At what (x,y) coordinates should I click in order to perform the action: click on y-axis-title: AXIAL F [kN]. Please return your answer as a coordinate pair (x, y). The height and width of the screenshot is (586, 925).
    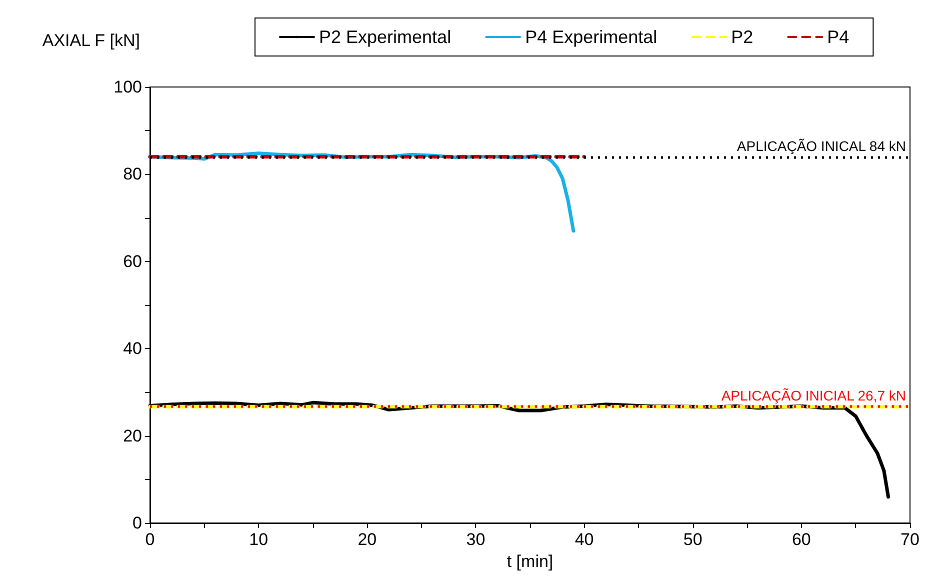
    Looking at the image, I should click on (91, 40).